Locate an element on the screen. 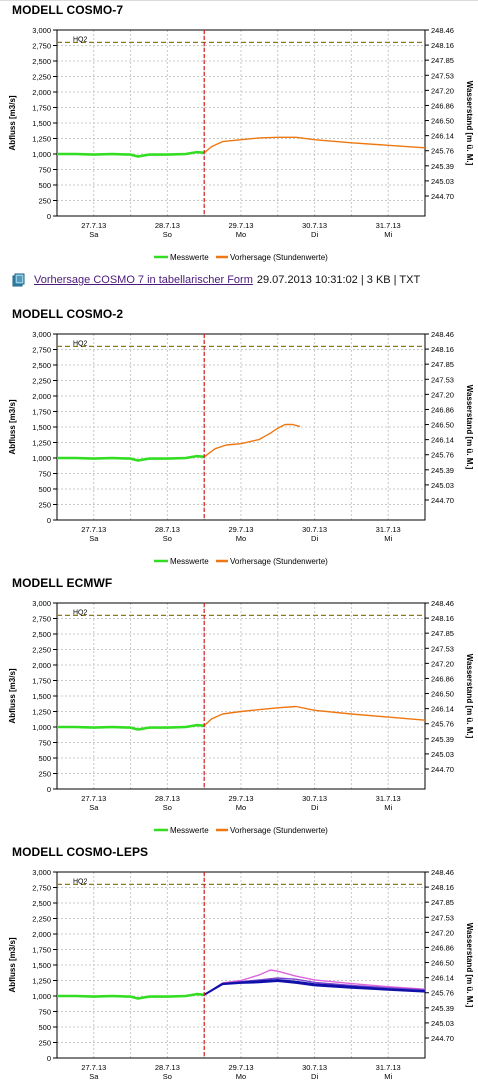 This screenshot has width=478, height=1080. series-line-ensemble_high is located at coordinates (314, 982).